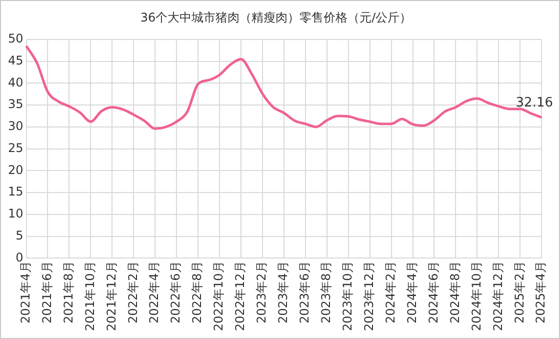  Describe the element at coordinates (219, 296) in the screenshot. I see `x-tick-label: 2022年10月` at that location.